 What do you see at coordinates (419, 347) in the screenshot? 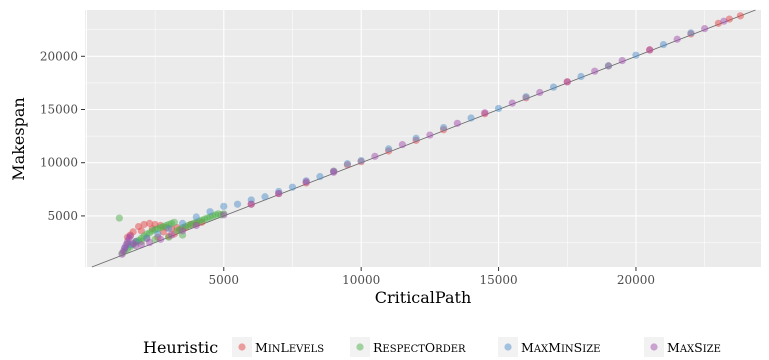
I see `legend-label: RESPECTORDER` at bounding box center [419, 347].